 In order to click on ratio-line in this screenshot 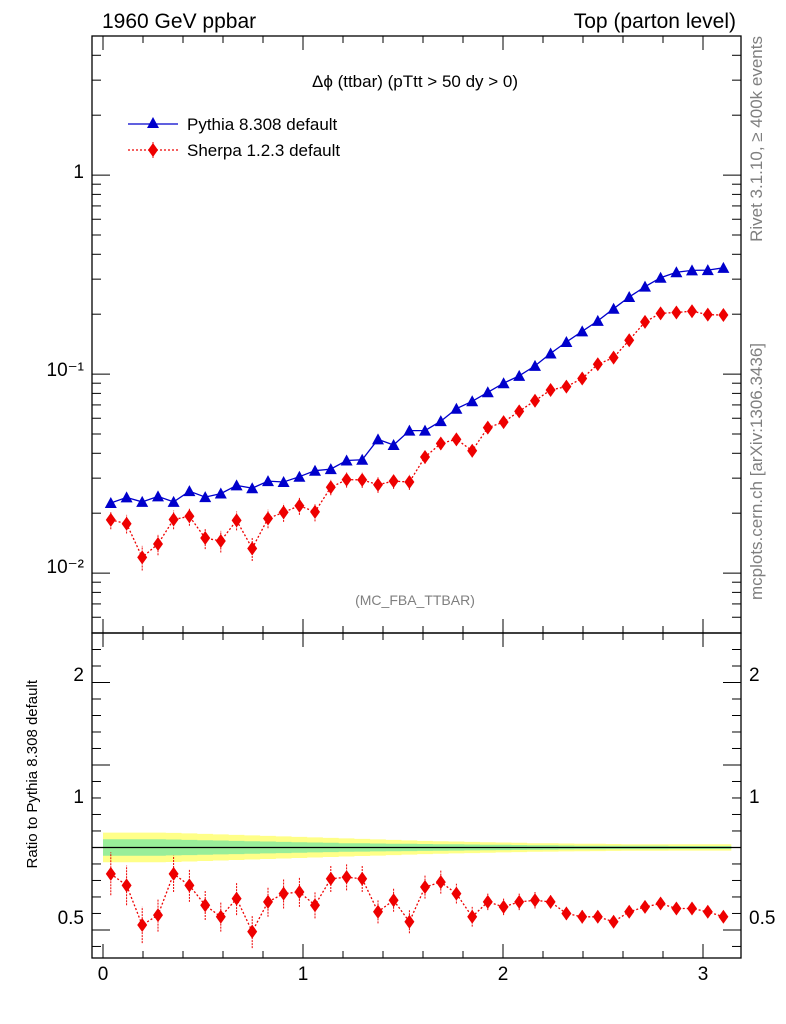, I will do `click(417, 903)`.